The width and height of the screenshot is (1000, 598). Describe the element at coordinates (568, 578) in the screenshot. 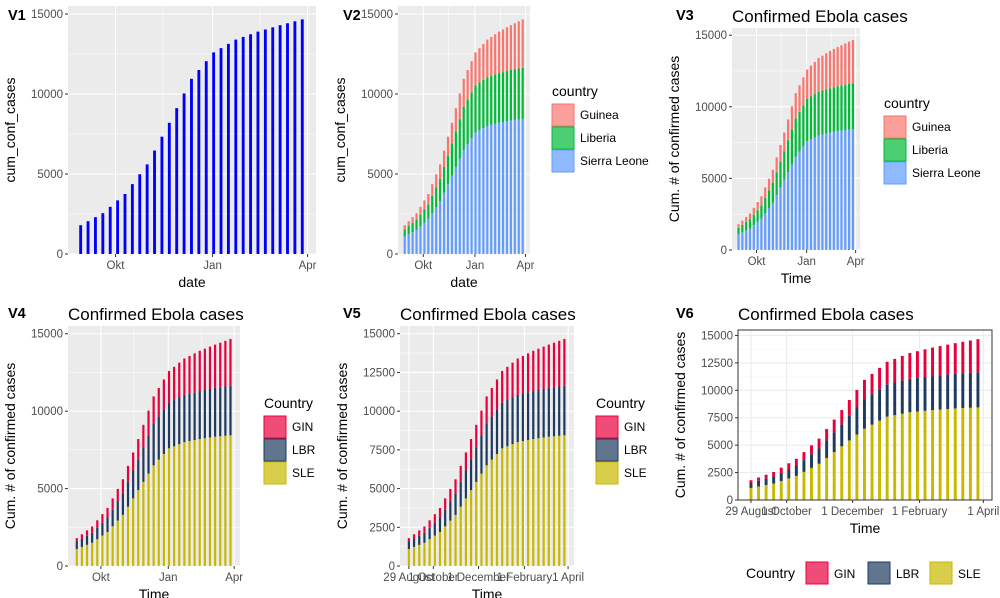

I see `x-tick-label: 1 April` at that location.